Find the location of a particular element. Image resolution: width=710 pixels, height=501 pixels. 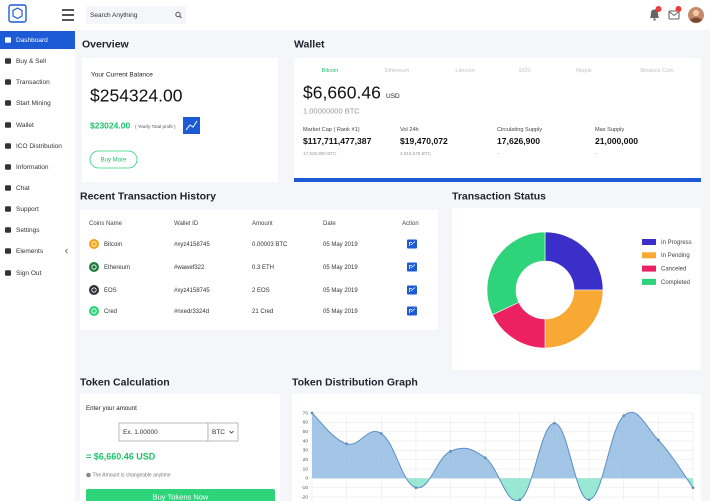

select-chevron is located at coordinates (231, 432).